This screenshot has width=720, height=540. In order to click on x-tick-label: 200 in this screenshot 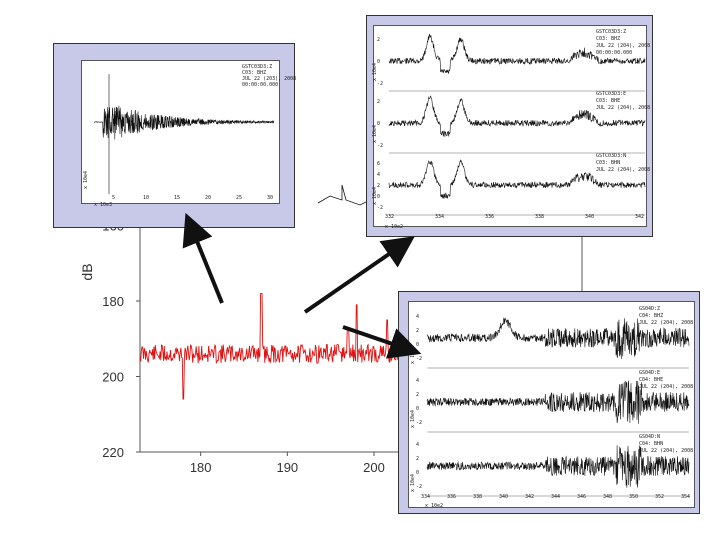, I will do `click(374, 467)`.